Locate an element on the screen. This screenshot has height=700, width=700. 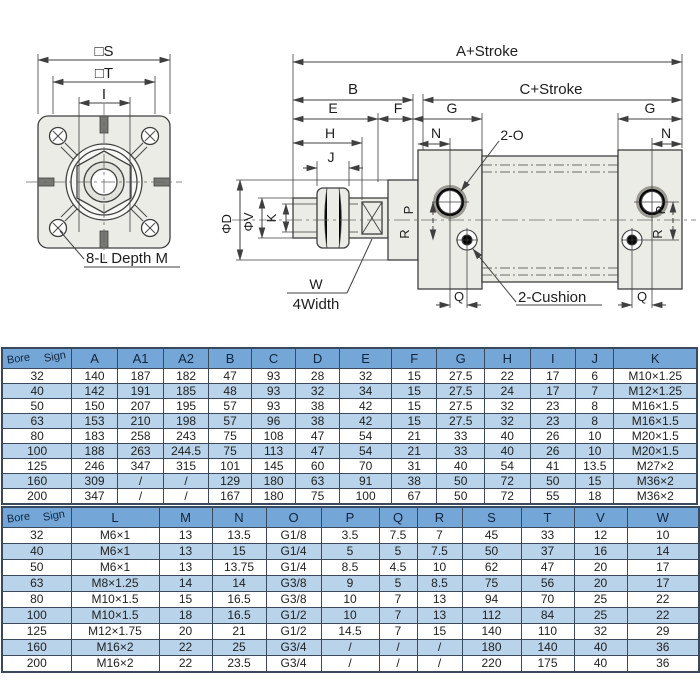
column-header: W is located at coordinates (663, 517).